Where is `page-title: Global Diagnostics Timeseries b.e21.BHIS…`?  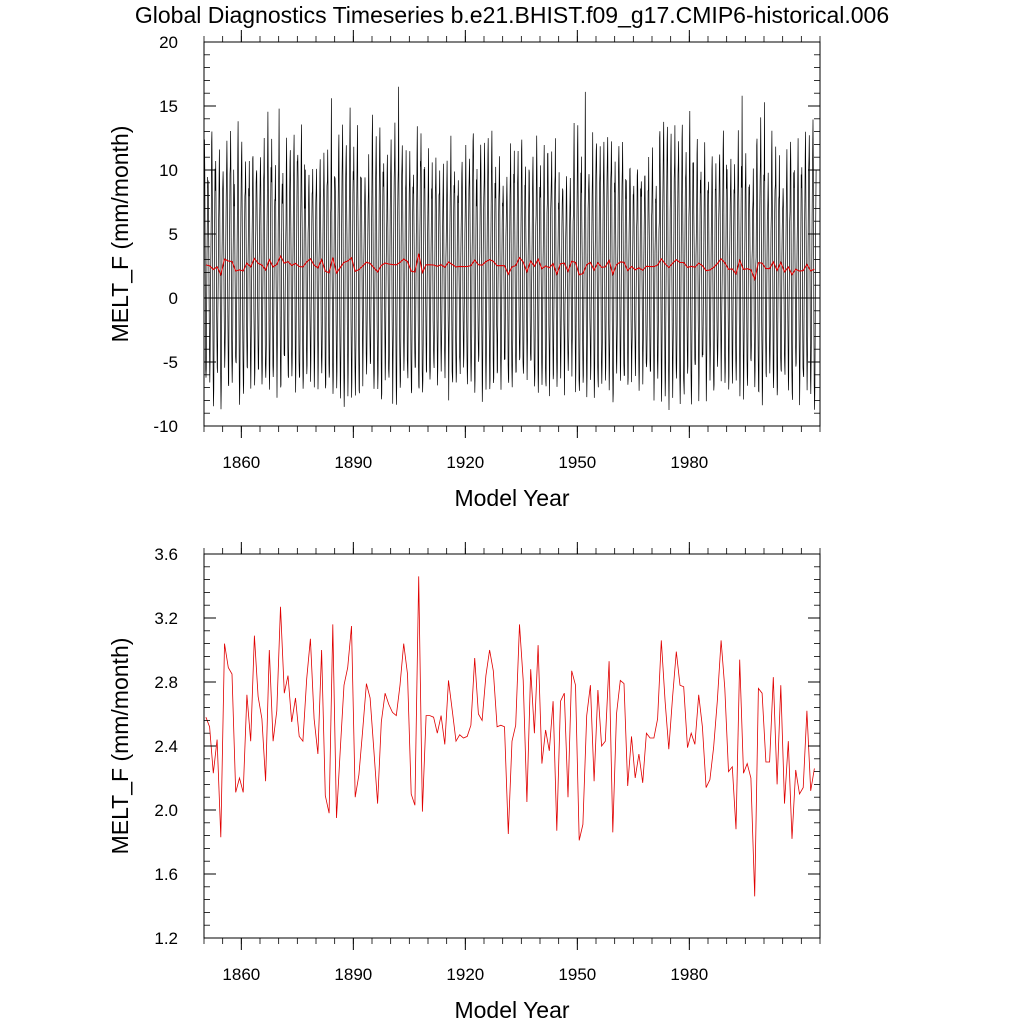
page-title: Global Diagnostics Timeseries b.e21.BHIS… is located at coordinates (512, 15).